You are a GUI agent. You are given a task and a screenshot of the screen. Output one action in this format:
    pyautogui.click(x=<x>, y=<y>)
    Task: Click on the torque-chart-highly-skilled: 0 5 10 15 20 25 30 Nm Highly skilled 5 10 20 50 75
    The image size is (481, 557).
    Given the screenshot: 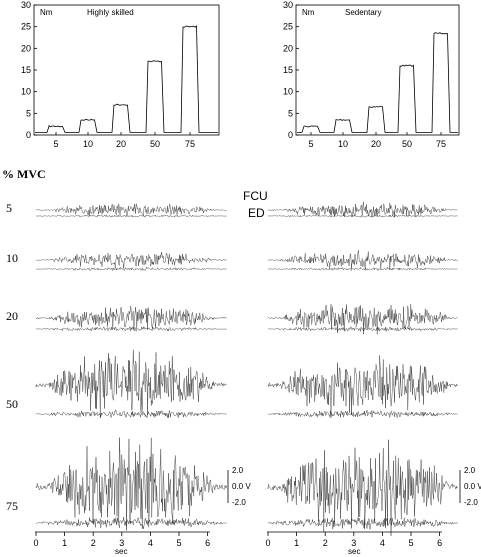 What is the action you would take?
    pyautogui.click(x=120, y=74)
    